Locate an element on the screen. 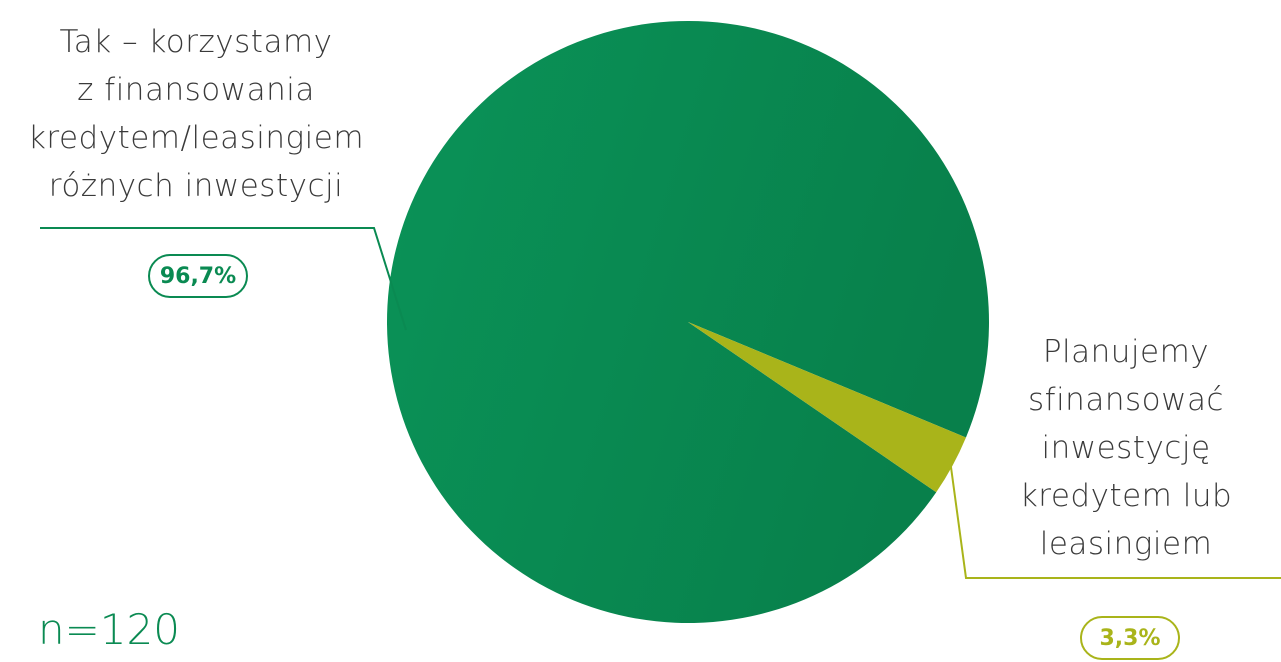 The image size is (1281, 662). leader-line-main is located at coordinates (223, 279).